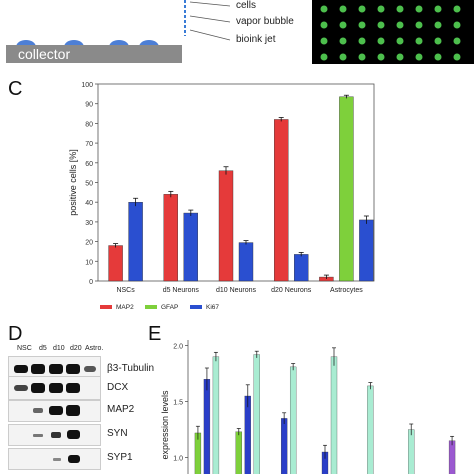  Describe the element at coordinates (178, 403) in the screenshot. I see `y-tick-label: 1.5` at that location.